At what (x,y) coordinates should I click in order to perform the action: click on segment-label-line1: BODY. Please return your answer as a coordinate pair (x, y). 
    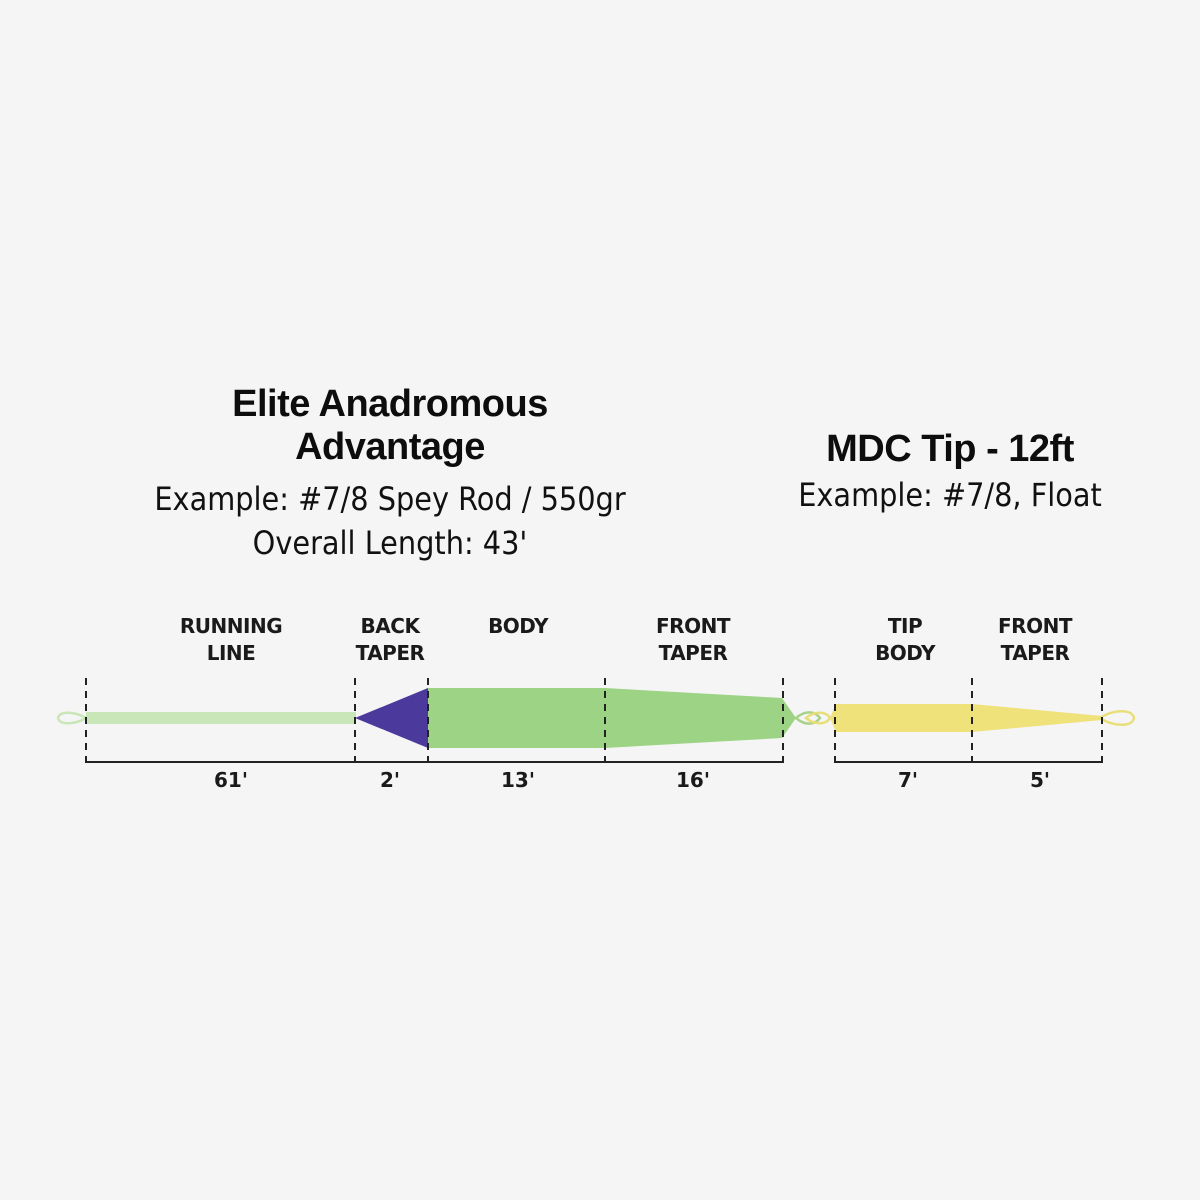
    Looking at the image, I should click on (518, 626).